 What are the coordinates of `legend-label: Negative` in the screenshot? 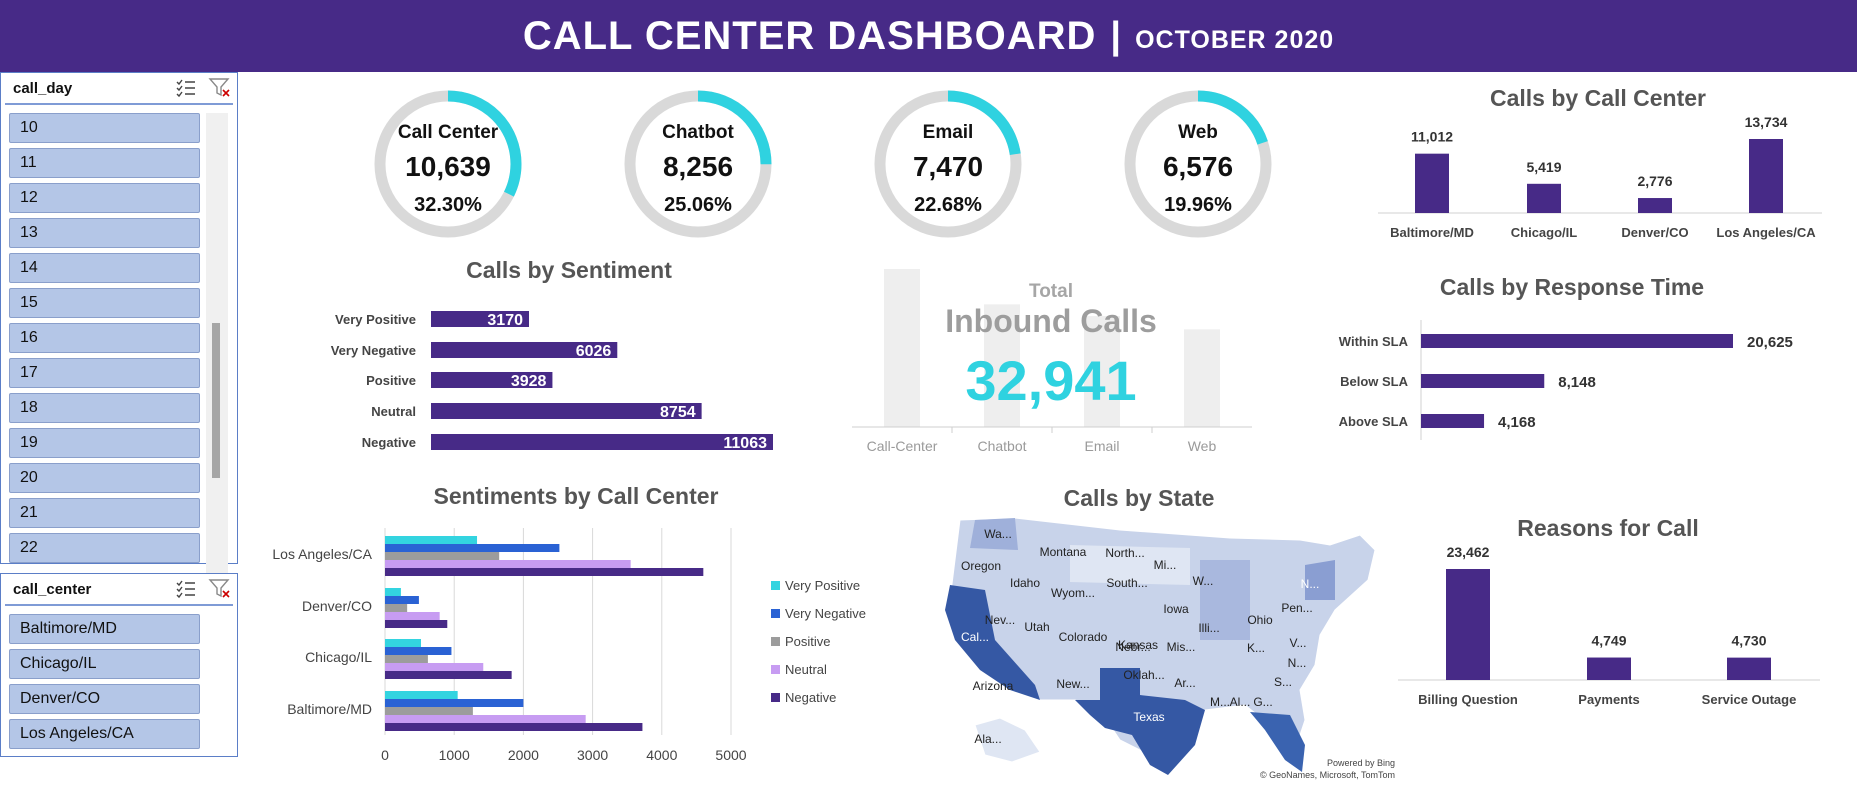 It's located at (810, 697).